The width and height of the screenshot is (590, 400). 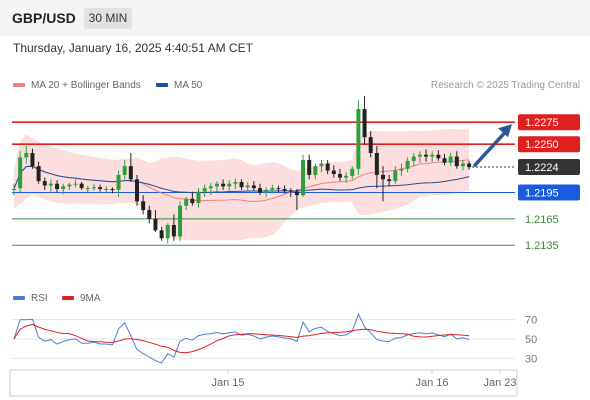 I want to click on x-tick-label: Jan 23, so click(x=499, y=383).